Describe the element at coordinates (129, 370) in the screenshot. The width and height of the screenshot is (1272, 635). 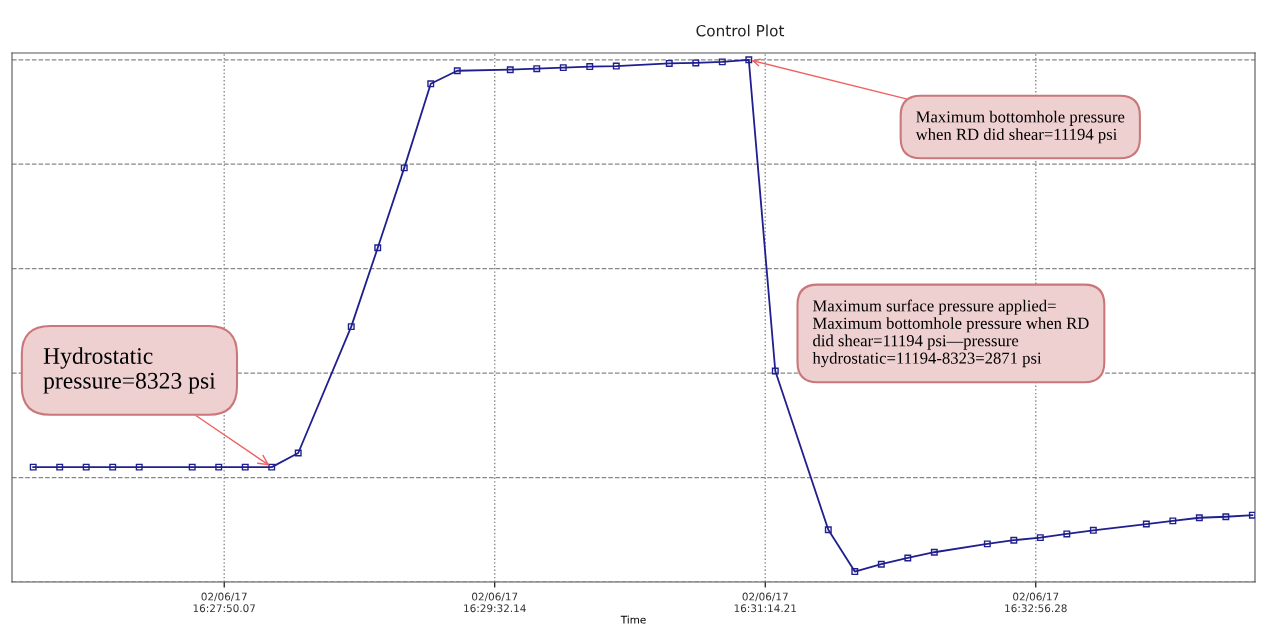
I see `annotation: Hydrostatic pressure=8323 psi` at that location.